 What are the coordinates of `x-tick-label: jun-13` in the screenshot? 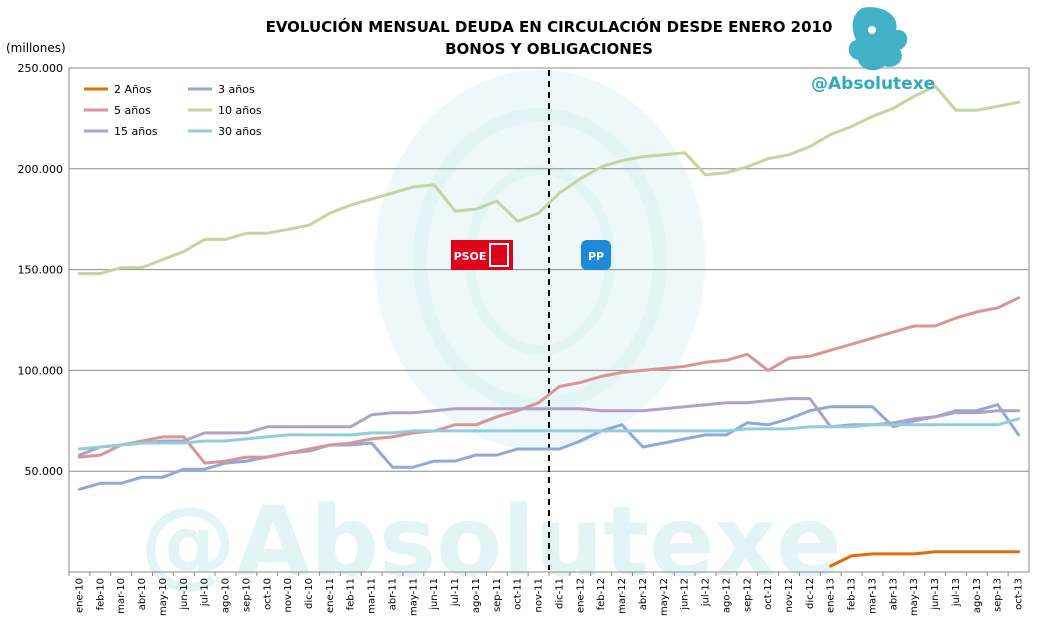 It's located at (935, 594).